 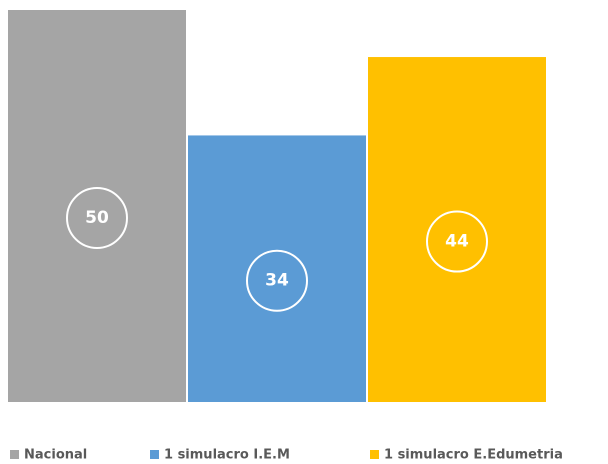 What do you see at coordinates (227, 455) in the screenshot?
I see `legend-label: 1 simulacro I.E.M` at bounding box center [227, 455].